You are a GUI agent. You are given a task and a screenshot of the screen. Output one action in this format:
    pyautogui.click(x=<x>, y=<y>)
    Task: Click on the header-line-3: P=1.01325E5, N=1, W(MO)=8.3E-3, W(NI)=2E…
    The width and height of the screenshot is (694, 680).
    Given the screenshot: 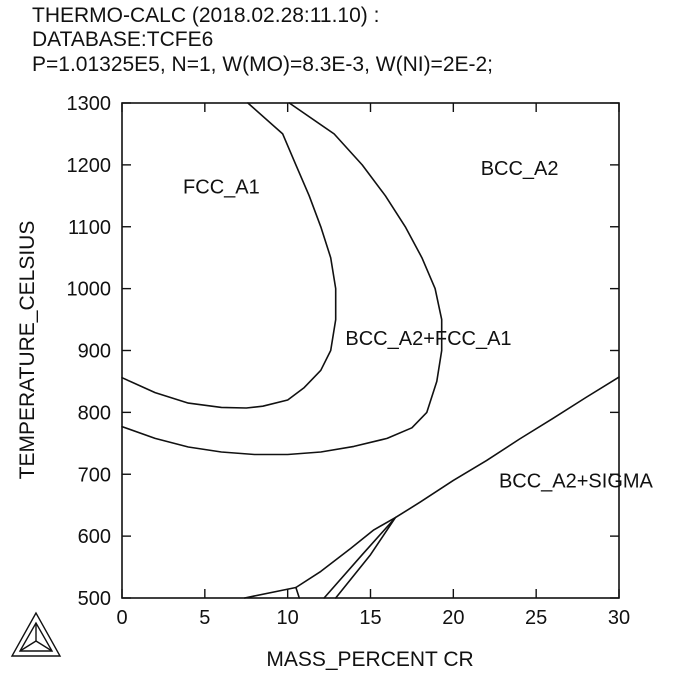 What is the action you would take?
    pyautogui.click(x=262, y=64)
    